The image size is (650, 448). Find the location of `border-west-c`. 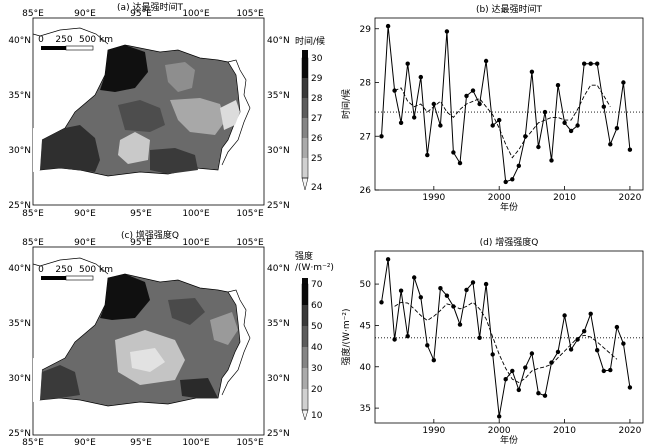

border-west-c is located at coordinates (37, 380).